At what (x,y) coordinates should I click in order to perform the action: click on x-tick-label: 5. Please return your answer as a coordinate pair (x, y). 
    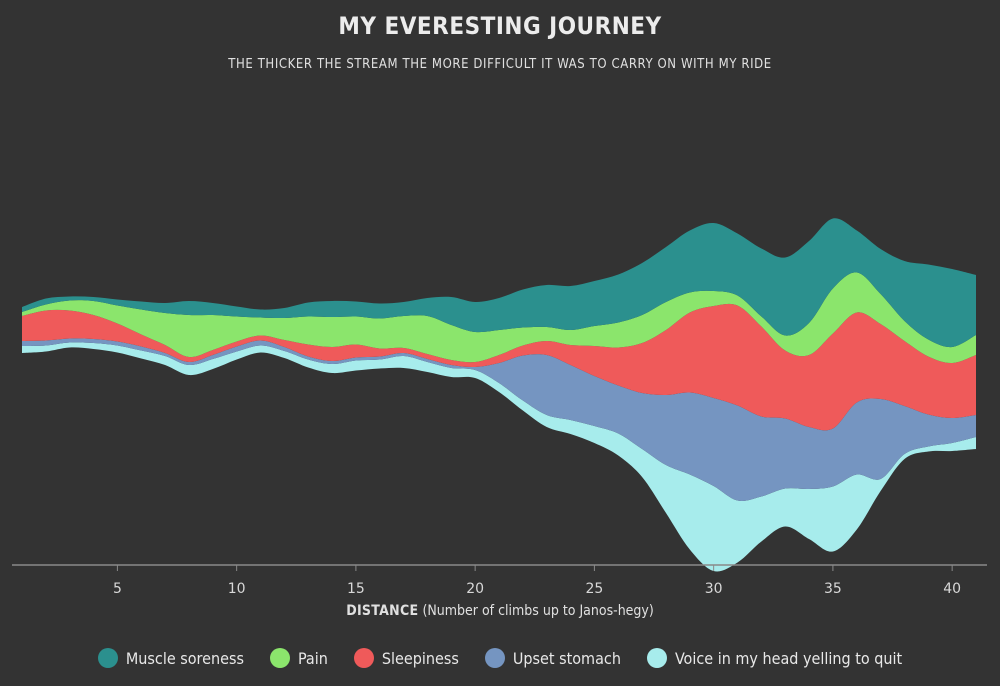
    Looking at the image, I should click on (117, 589).